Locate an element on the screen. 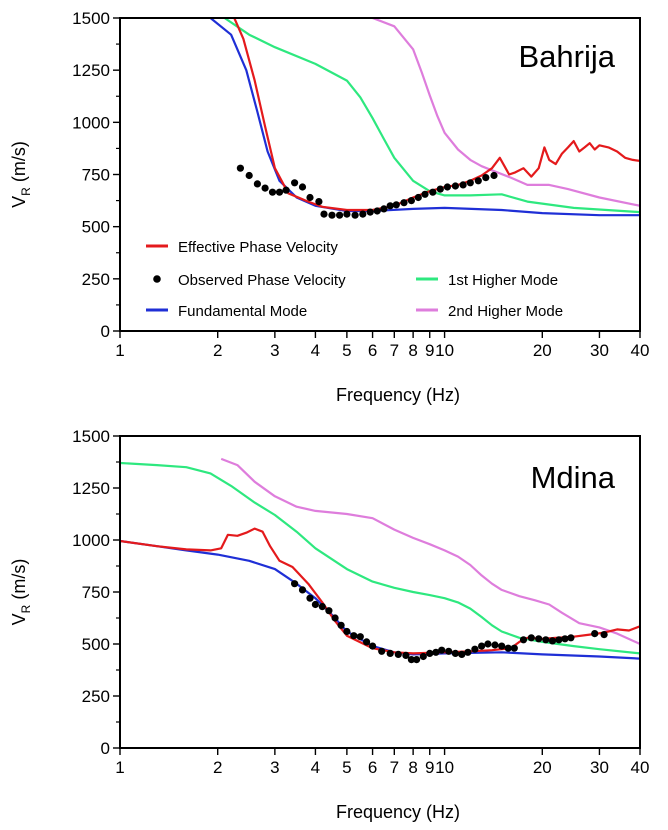 This screenshot has height=830, width=668. y-tick-label: 750 is located at coordinates (96, 592).